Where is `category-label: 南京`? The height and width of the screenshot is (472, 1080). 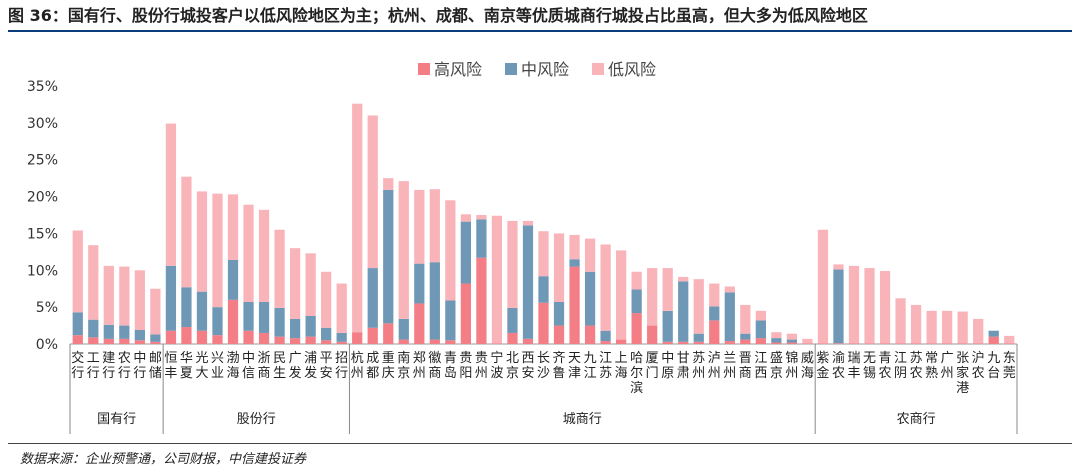
category-label: 南京 is located at coordinates (403, 365).